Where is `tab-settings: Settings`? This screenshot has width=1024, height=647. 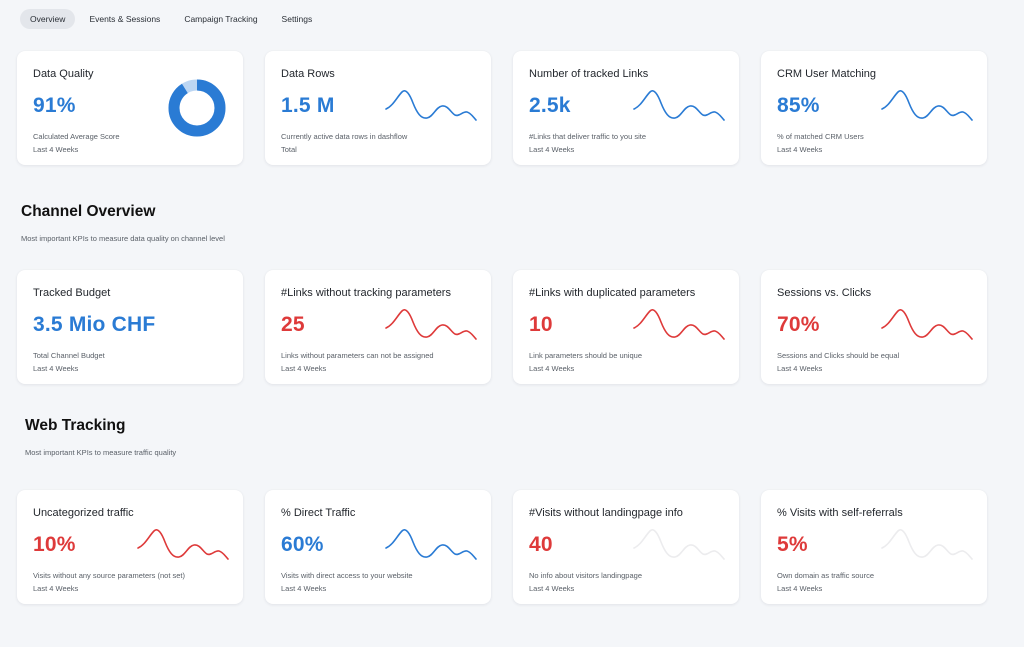 tab-settings: Settings is located at coordinates (297, 19).